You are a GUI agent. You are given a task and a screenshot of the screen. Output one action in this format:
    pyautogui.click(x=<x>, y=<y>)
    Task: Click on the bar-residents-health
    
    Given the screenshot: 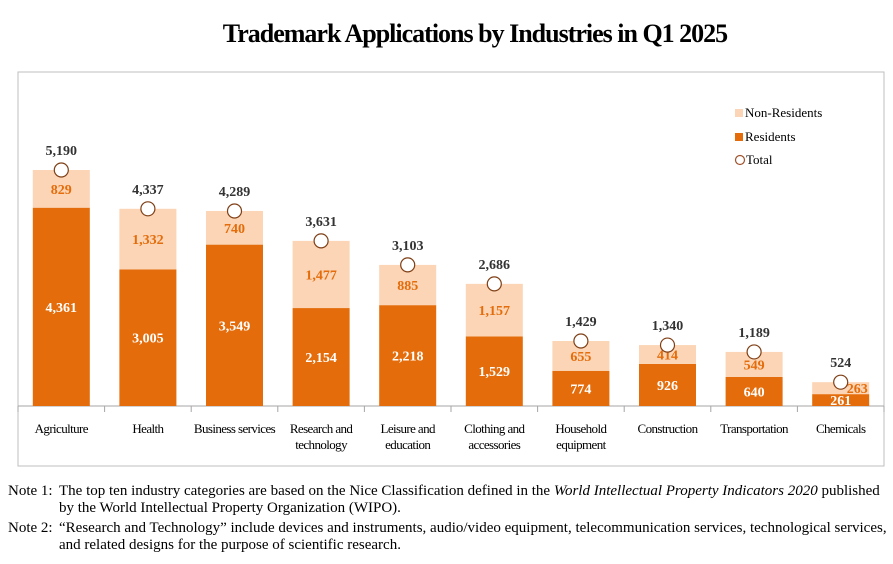 What is the action you would take?
    pyautogui.click(x=148, y=337)
    